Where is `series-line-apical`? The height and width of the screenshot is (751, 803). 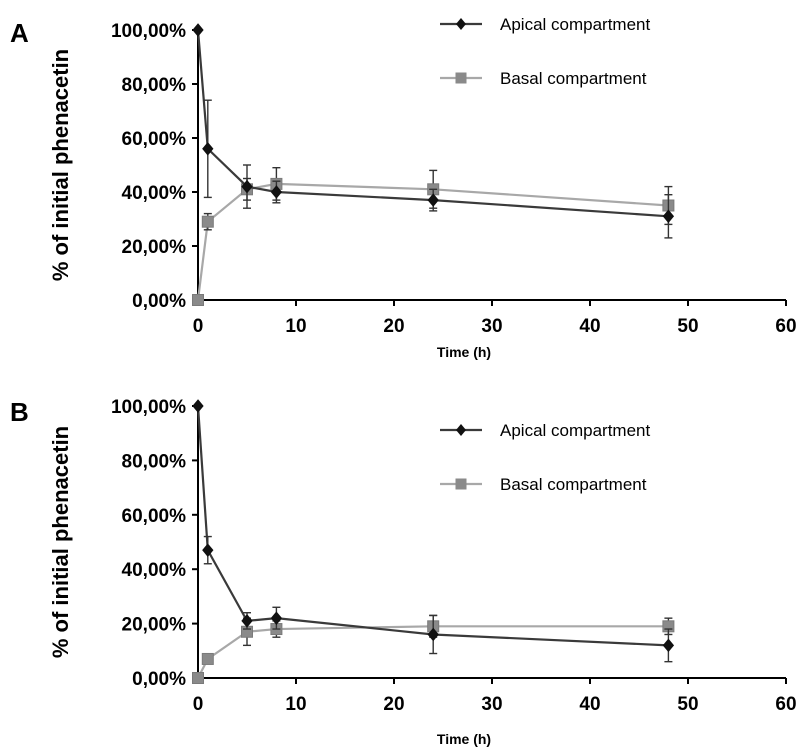 series-line-apical is located at coordinates (432, 123).